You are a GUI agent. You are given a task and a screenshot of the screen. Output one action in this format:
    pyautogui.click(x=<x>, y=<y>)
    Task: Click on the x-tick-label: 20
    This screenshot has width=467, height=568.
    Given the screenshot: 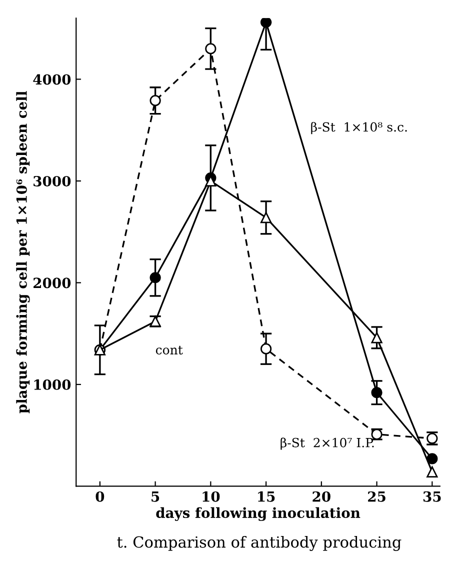 What is the action you would take?
    pyautogui.click(x=321, y=496)
    